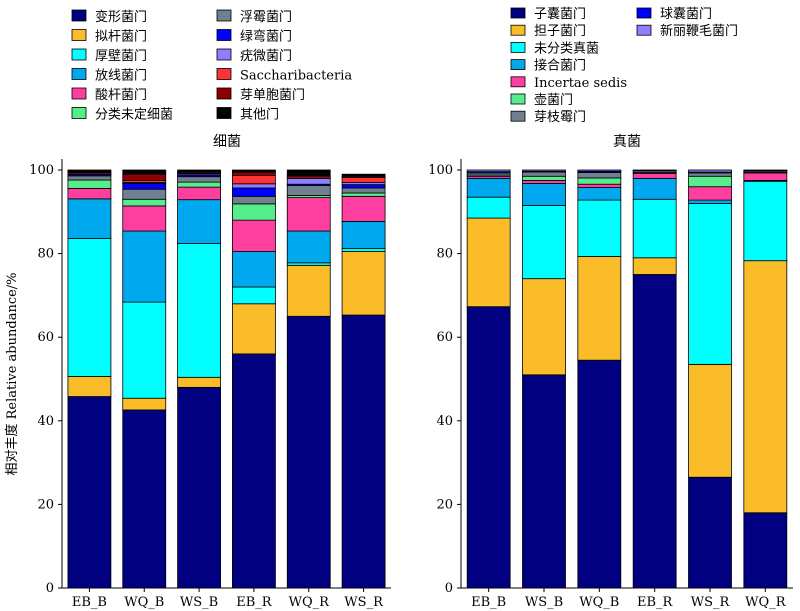 The width and height of the screenshot is (800, 611). I want to click on x-tick-label: WS_R, so click(364, 602).